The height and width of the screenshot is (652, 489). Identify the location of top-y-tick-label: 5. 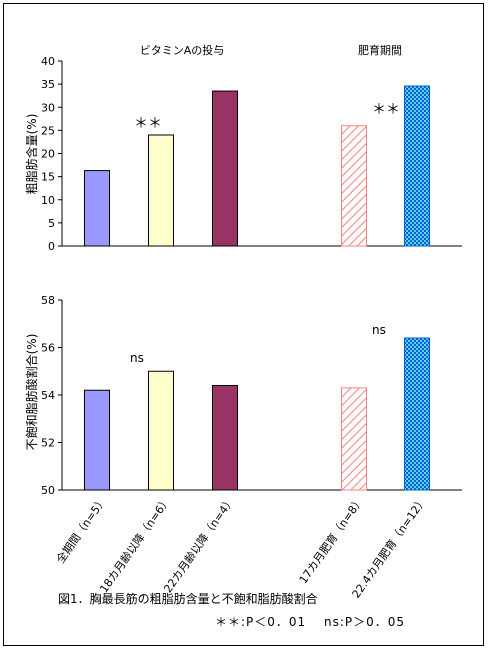
(51, 223).